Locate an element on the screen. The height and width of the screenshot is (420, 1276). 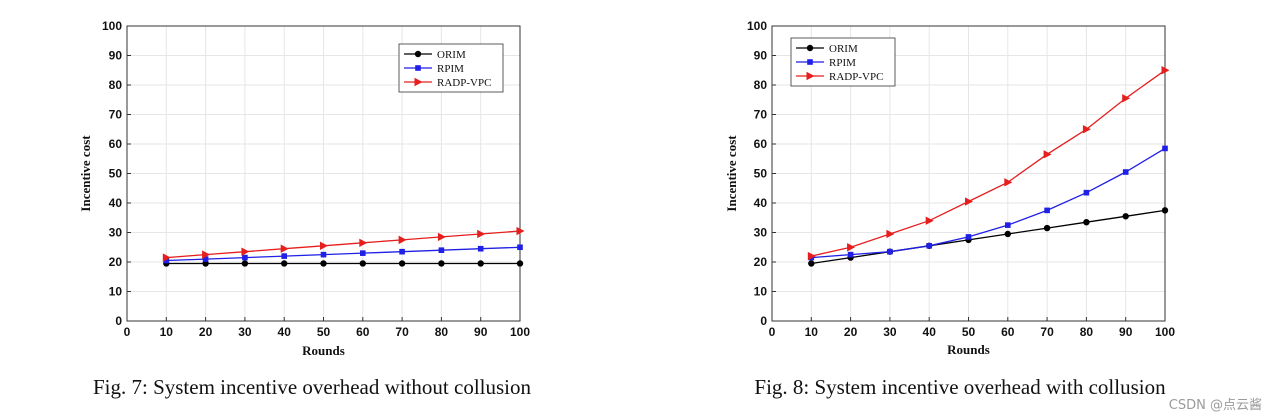
x-tick-label: 80 is located at coordinates (442, 332).